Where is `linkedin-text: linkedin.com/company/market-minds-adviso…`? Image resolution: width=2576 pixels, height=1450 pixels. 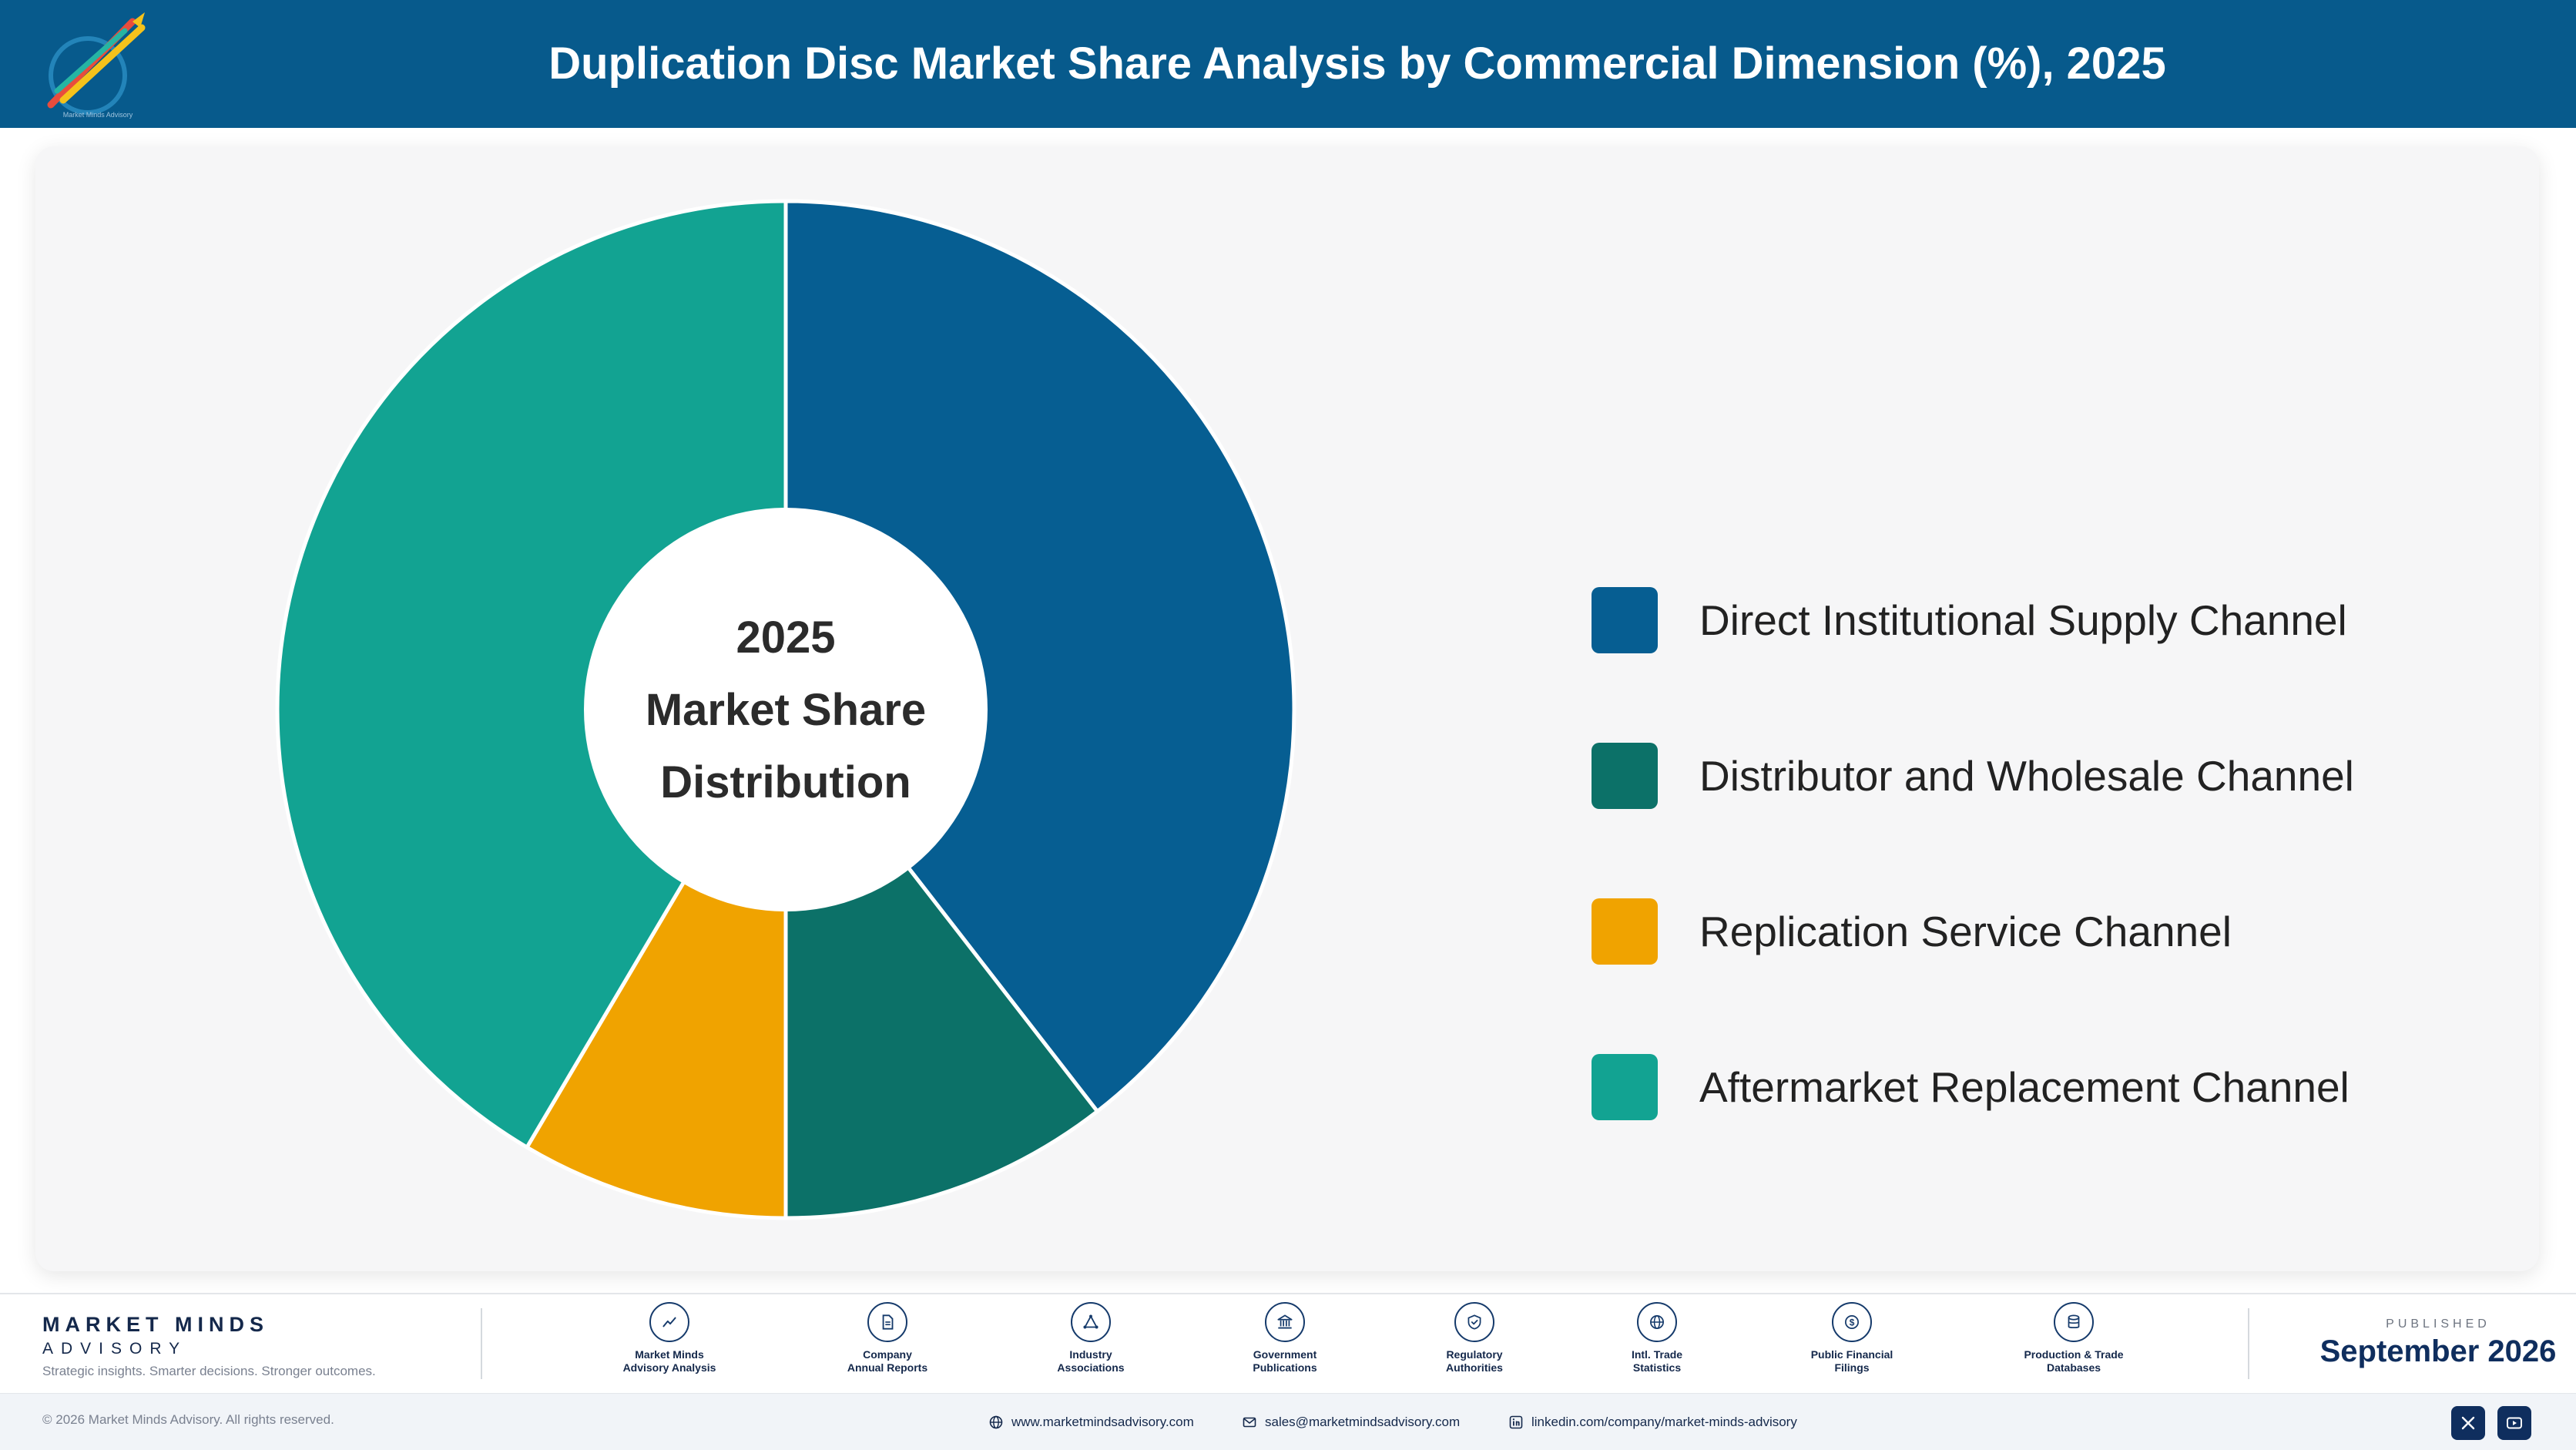 linkedin-text: linkedin.com/company/market-minds-adviso… is located at coordinates (1664, 1422).